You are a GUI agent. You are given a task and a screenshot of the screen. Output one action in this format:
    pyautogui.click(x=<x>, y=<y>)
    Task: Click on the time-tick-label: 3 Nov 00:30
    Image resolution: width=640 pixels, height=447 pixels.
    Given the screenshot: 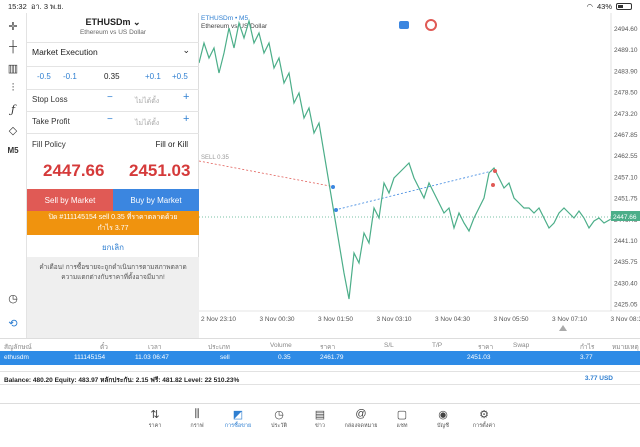 What is the action you would take?
    pyautogui.click(x=277, y=319)
    